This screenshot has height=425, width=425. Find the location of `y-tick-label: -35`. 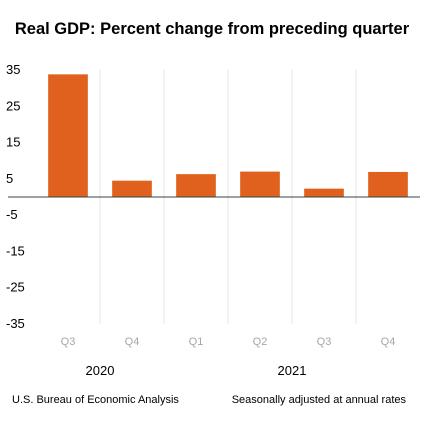

y-tick-label: -35 is located at coordinates (15, 323).